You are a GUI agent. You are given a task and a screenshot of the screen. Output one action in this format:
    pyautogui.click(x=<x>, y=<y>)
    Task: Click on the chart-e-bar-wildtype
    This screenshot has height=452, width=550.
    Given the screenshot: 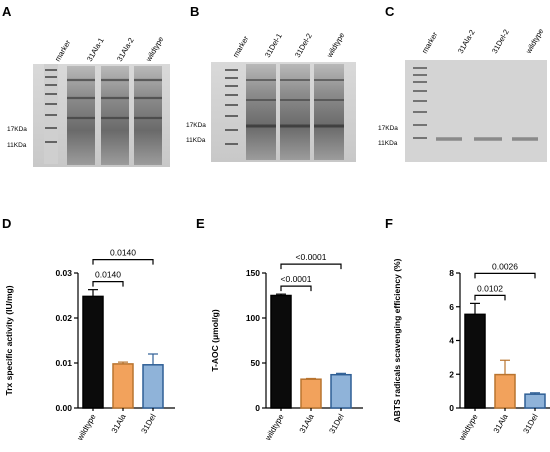 What is the action you would take?
    pyautogui.click(x=281, y=351)
    